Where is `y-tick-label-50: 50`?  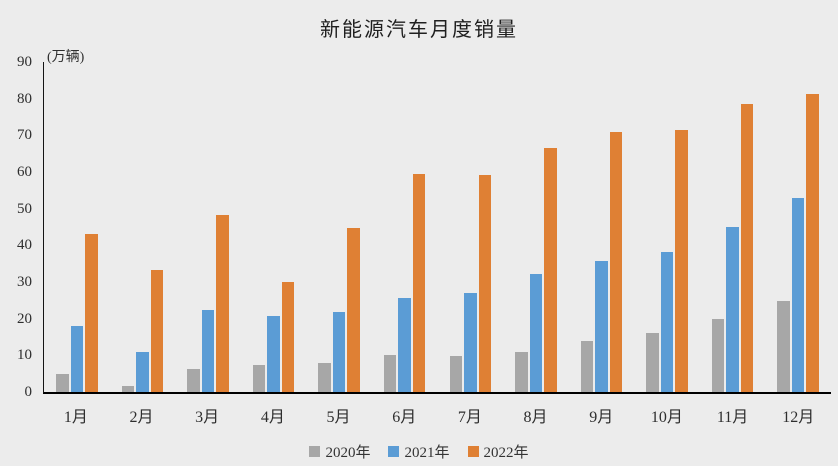 y-tick-label-50: 50 is located at coordinates (24, 208).